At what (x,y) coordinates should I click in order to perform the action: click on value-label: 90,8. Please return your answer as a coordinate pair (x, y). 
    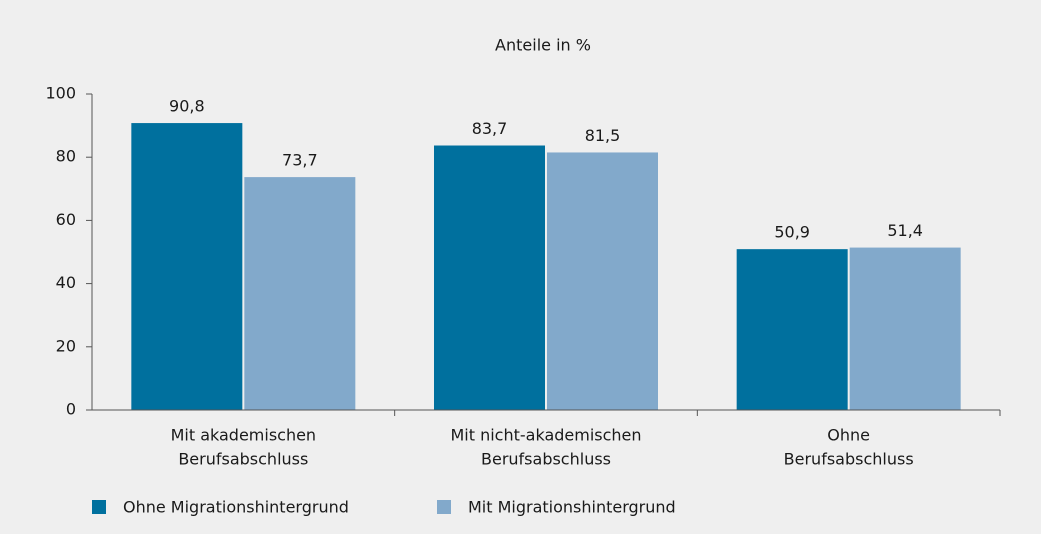
    Looking at the image, I should click on (187, 106).